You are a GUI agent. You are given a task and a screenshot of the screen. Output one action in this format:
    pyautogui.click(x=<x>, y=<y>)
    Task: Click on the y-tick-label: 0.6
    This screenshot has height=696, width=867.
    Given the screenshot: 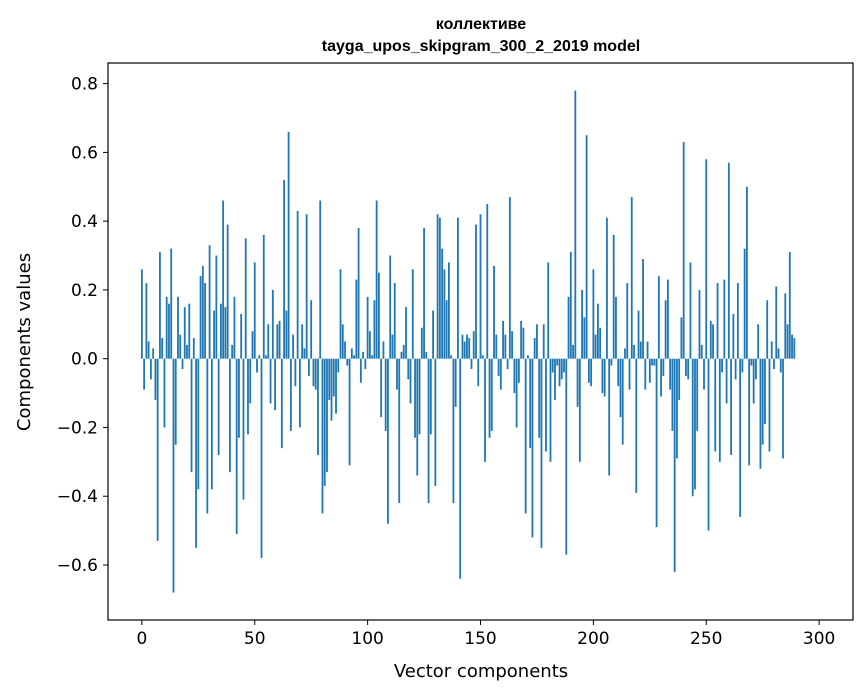 What is the action you would take?
    pyautogui.click(x=84, y=153)
    